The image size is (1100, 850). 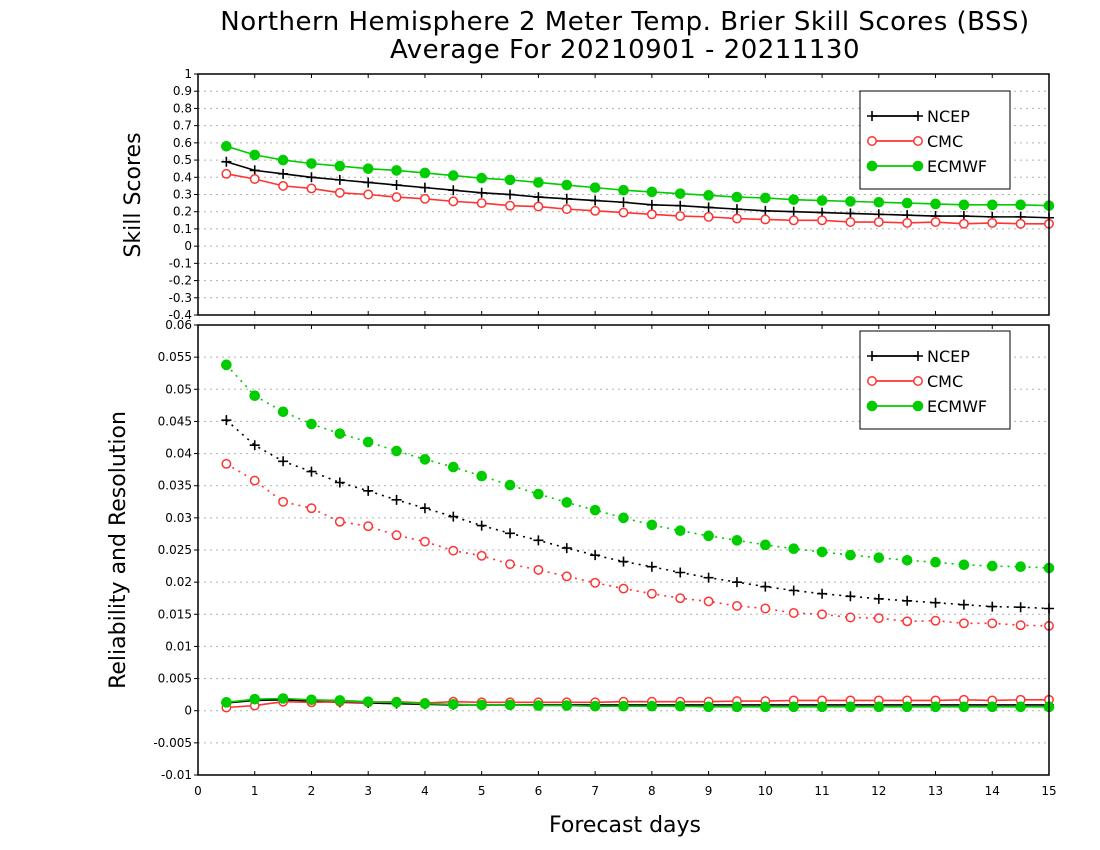 What do you see at coordinates (188, 74) in the screenshot?
I see `y-tick-label: 1` at bounding box center [188, 74].